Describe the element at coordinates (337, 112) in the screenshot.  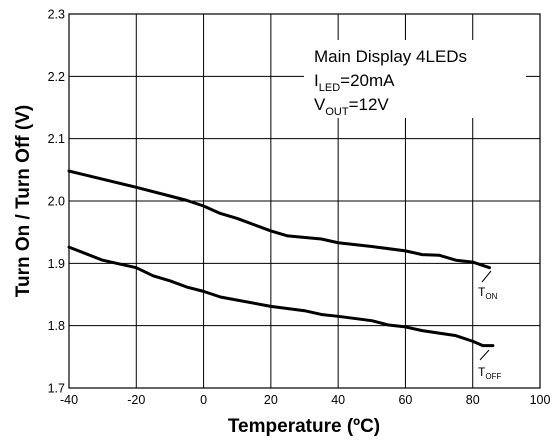
I see `annotation-line3-sub: OUT` at that location.